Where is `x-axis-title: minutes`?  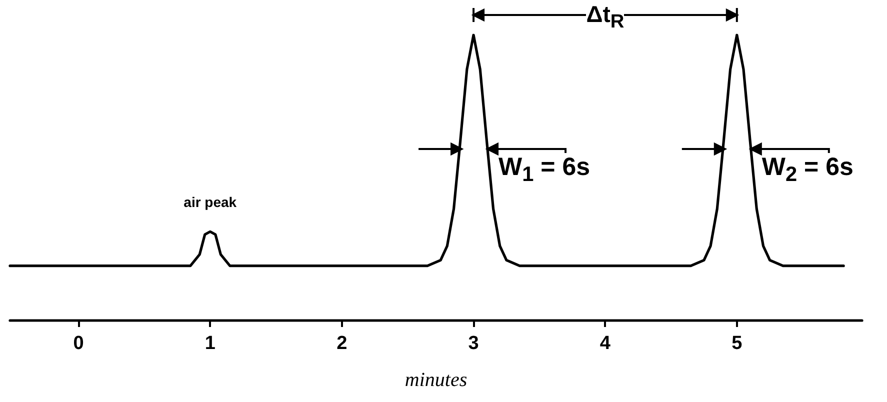
x-axis-title: minutes is located at coordinates (436, 380).